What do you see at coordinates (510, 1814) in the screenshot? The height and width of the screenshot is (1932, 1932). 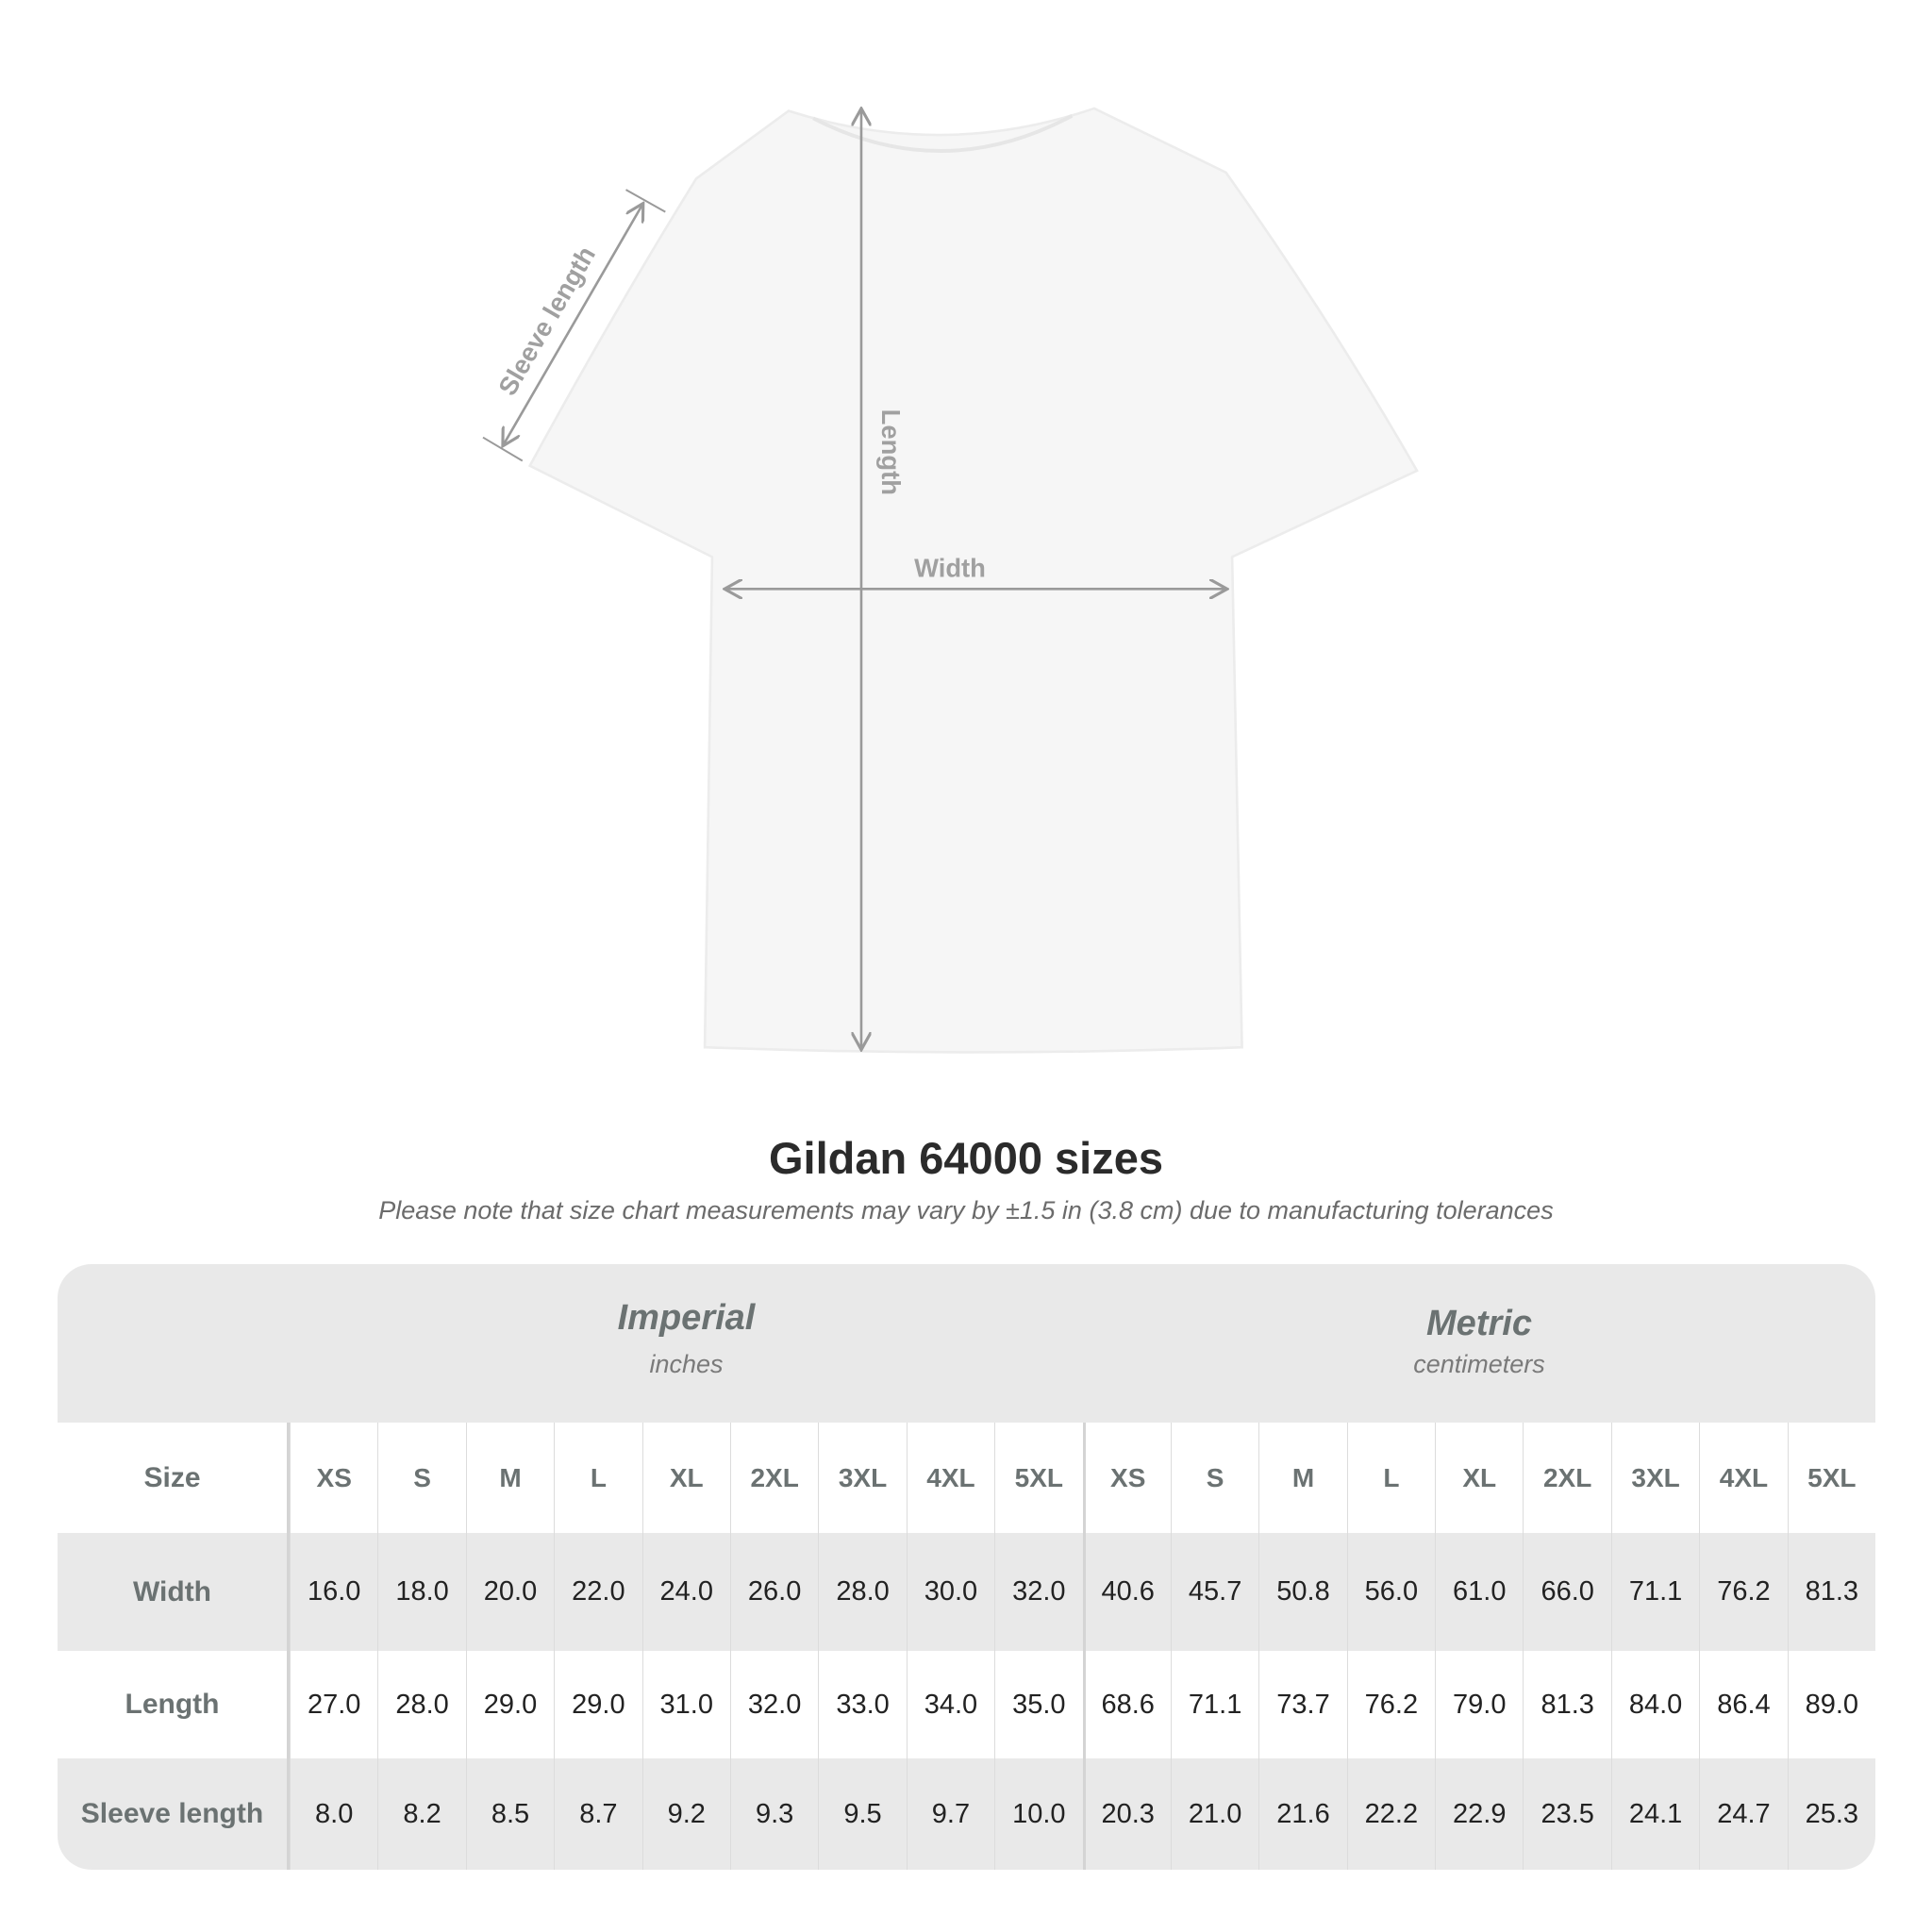 I see `table-cell: 8.5` at bounding box center [510, 1814].